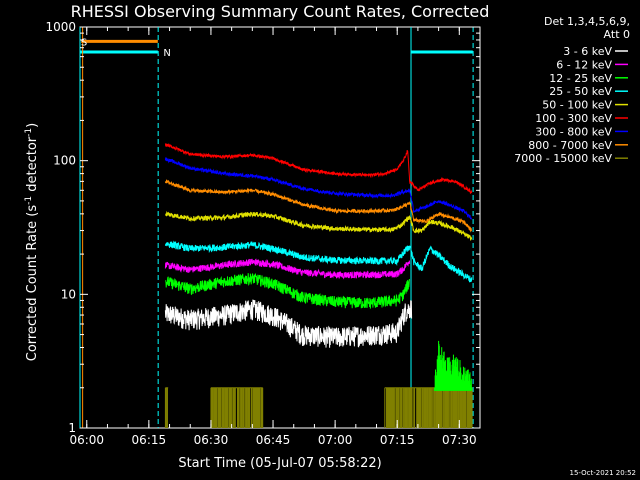 This screenshot has height=480, width=640. What do you see at coordinates (577, 105) in the screenshot?
I see `legend-label: 50 - 100 keV` at bounding box center [577, 105].